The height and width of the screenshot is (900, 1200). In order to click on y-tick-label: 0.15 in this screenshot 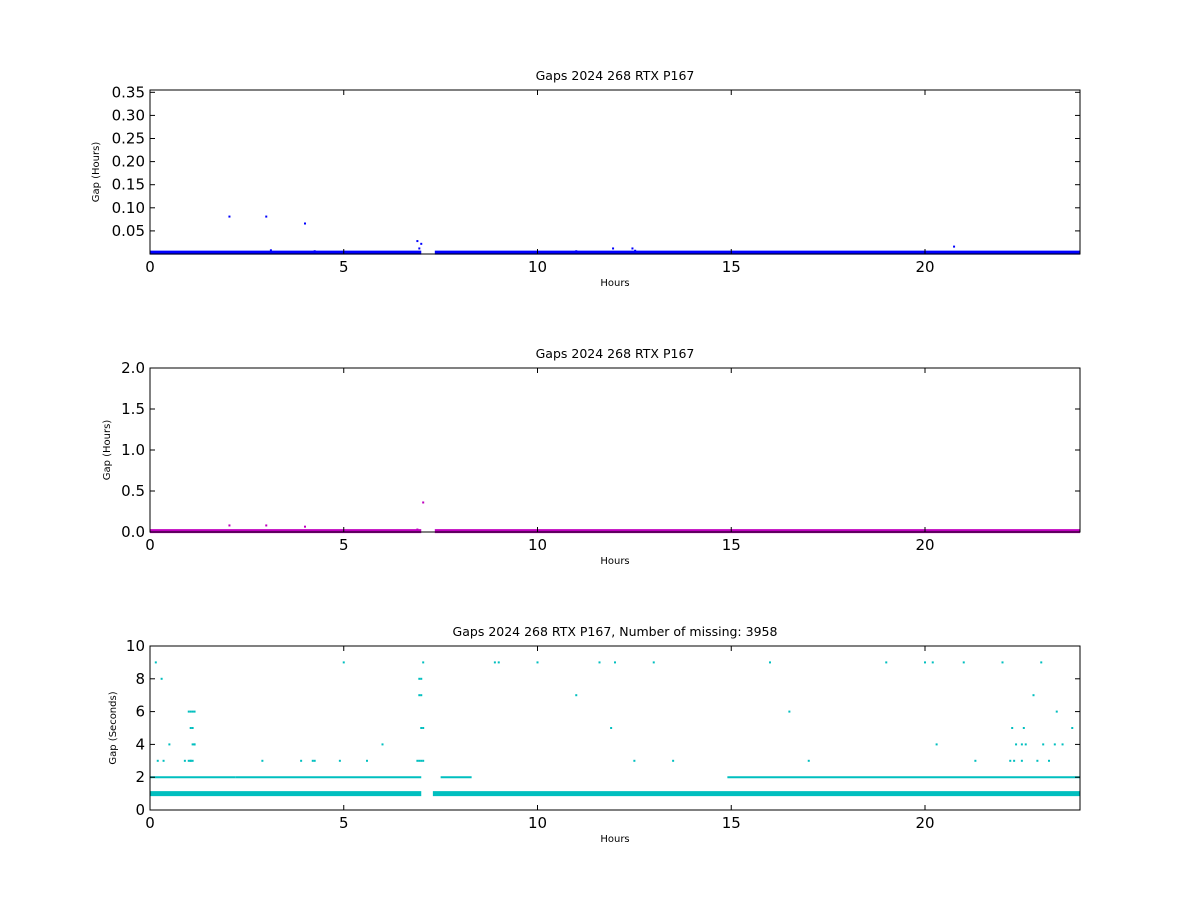, I will do `click(128, 185)`.